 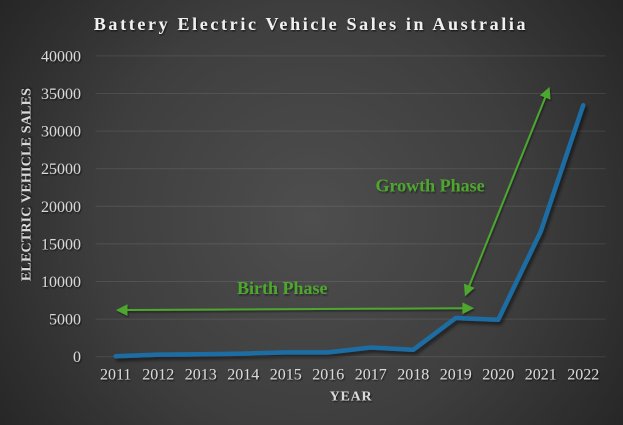 I want to click on svg-text: 40000, so click(x=61, y=56).